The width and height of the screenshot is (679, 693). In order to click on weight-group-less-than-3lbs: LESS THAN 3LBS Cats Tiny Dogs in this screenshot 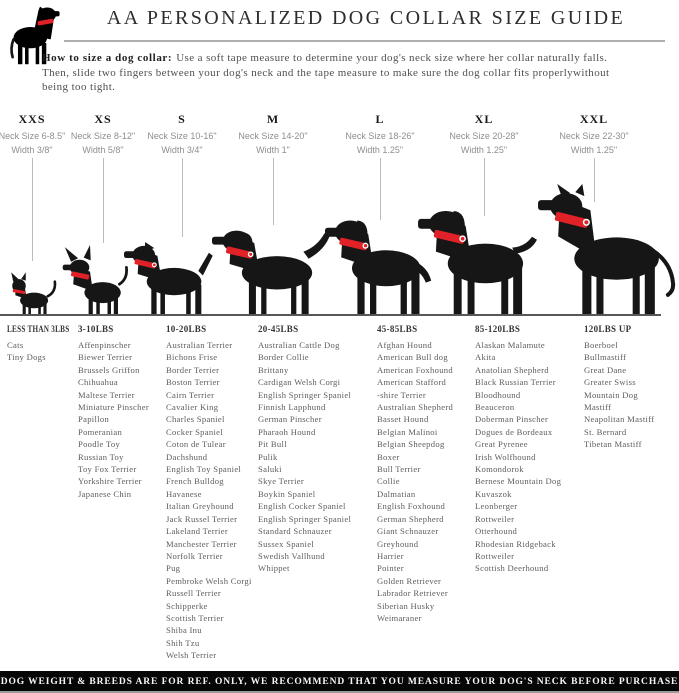, I will do `click(63, 344)`.